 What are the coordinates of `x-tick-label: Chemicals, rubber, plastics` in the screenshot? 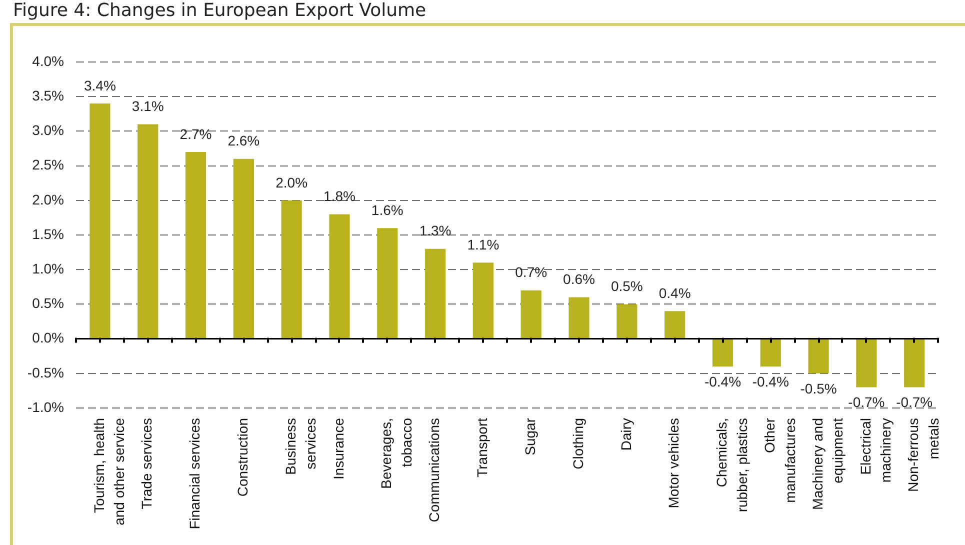 It's located at (732, 465).